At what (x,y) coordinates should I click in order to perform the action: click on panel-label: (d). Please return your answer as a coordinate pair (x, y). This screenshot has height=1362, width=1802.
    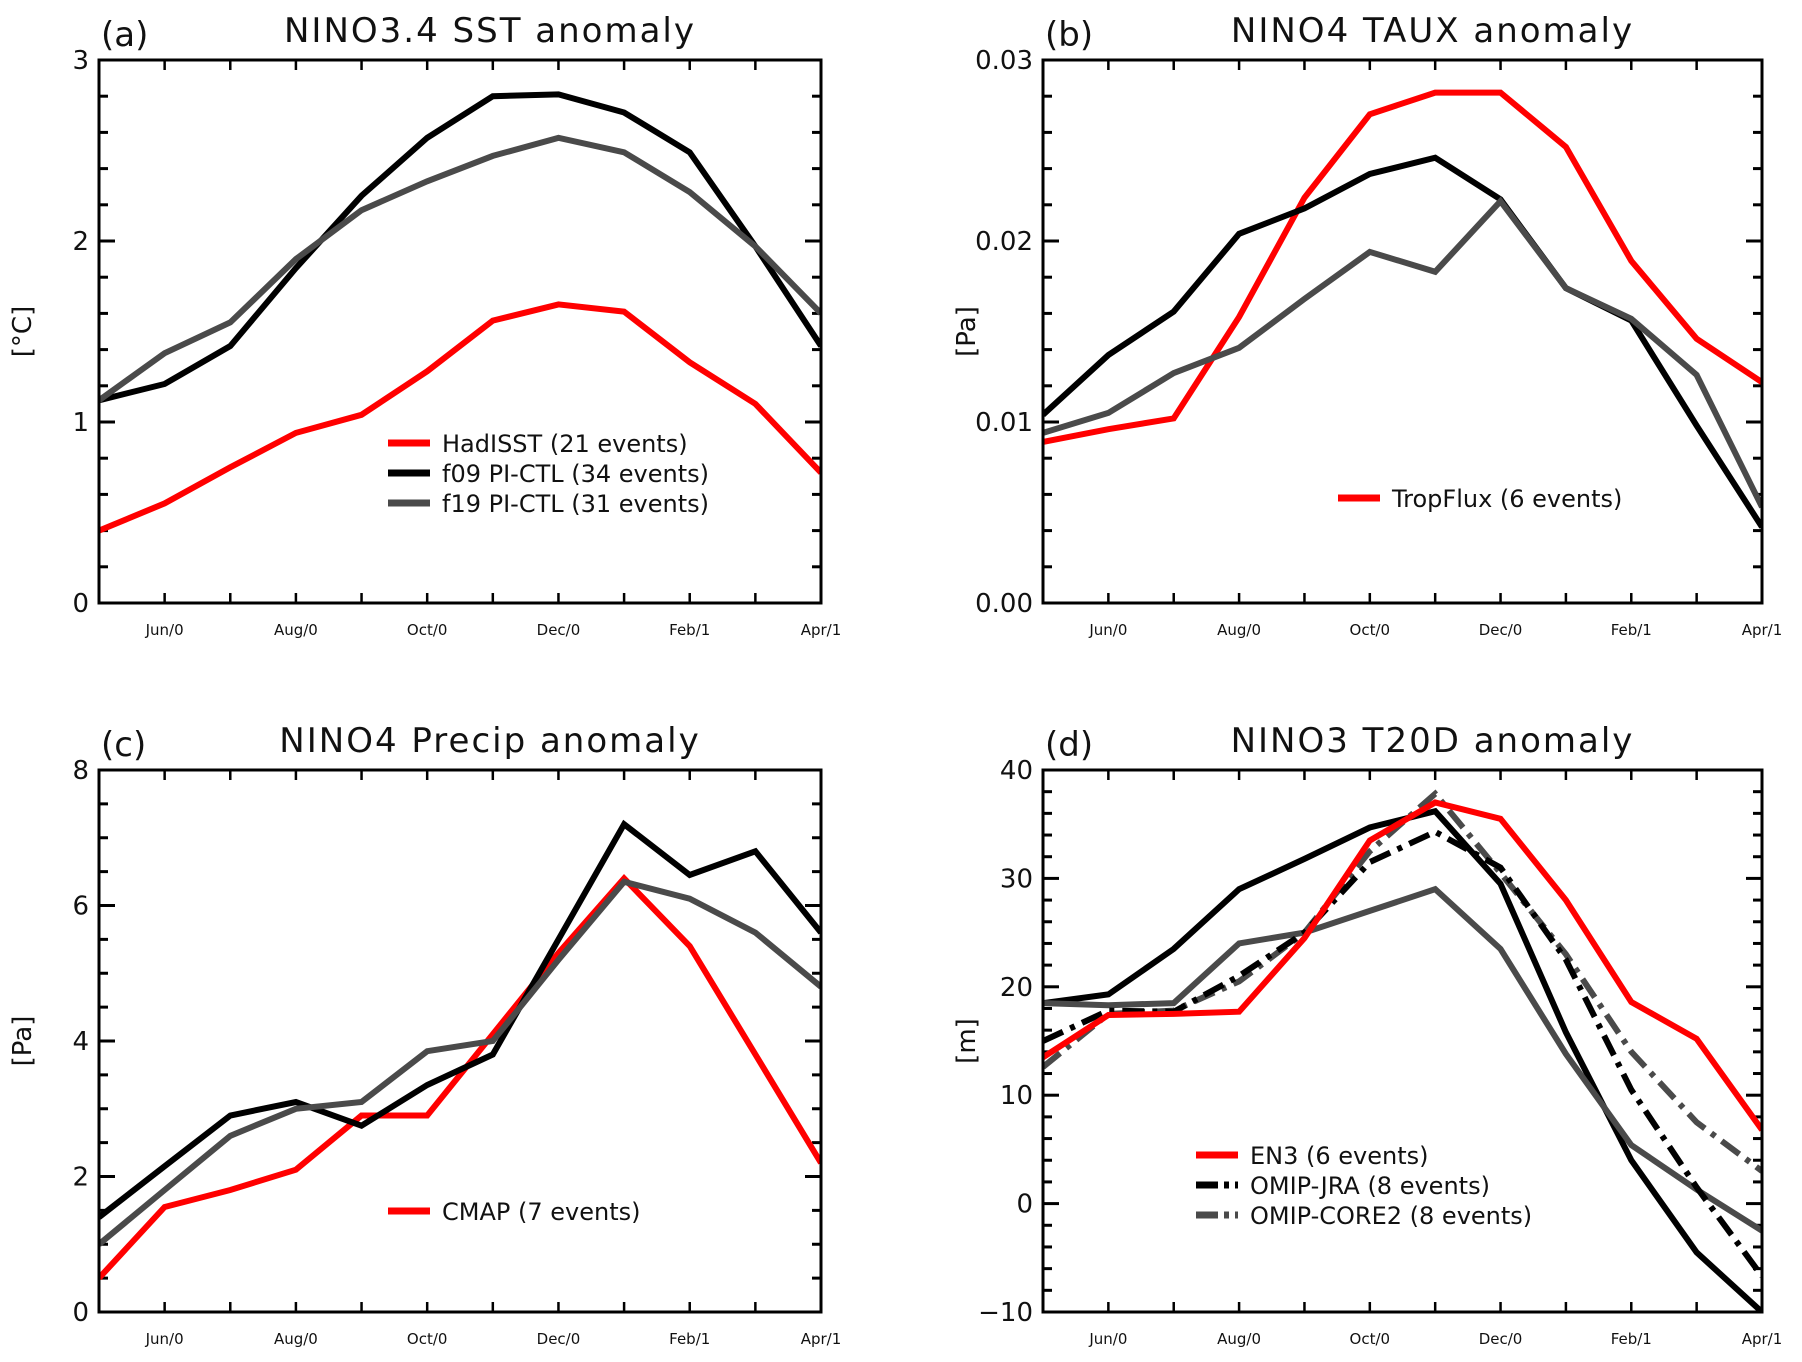
    Looking at the image, I should click on (1069, 745).